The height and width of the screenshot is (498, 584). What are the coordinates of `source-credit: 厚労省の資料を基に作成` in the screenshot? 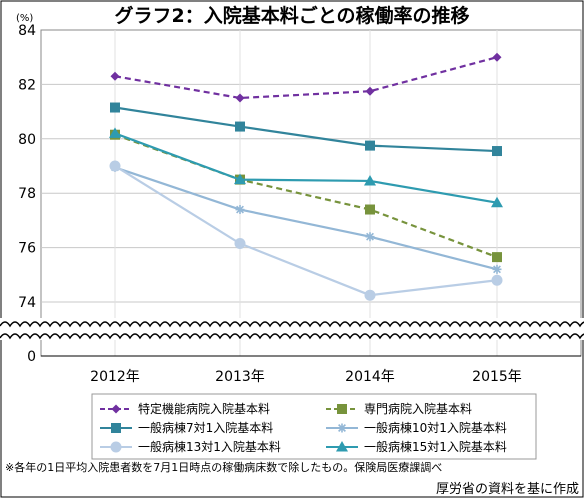 It's located at (507, 489).